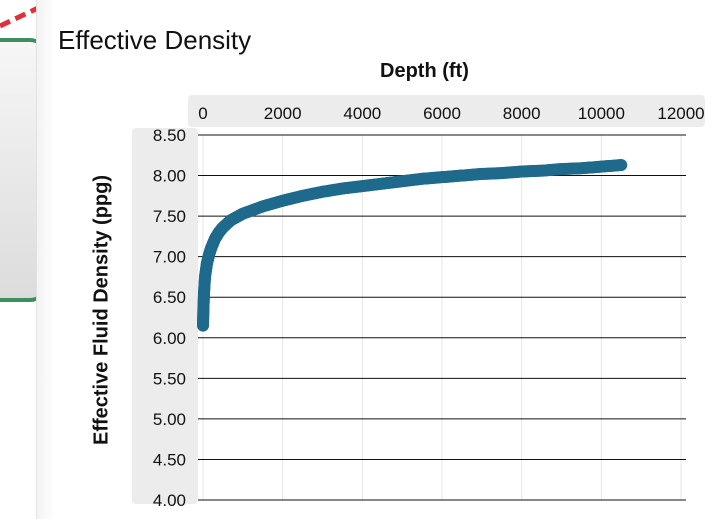  Describe the element at coordinates (169, 176) in the screenshot. I see `y-tick-label: 8.00` at that location.